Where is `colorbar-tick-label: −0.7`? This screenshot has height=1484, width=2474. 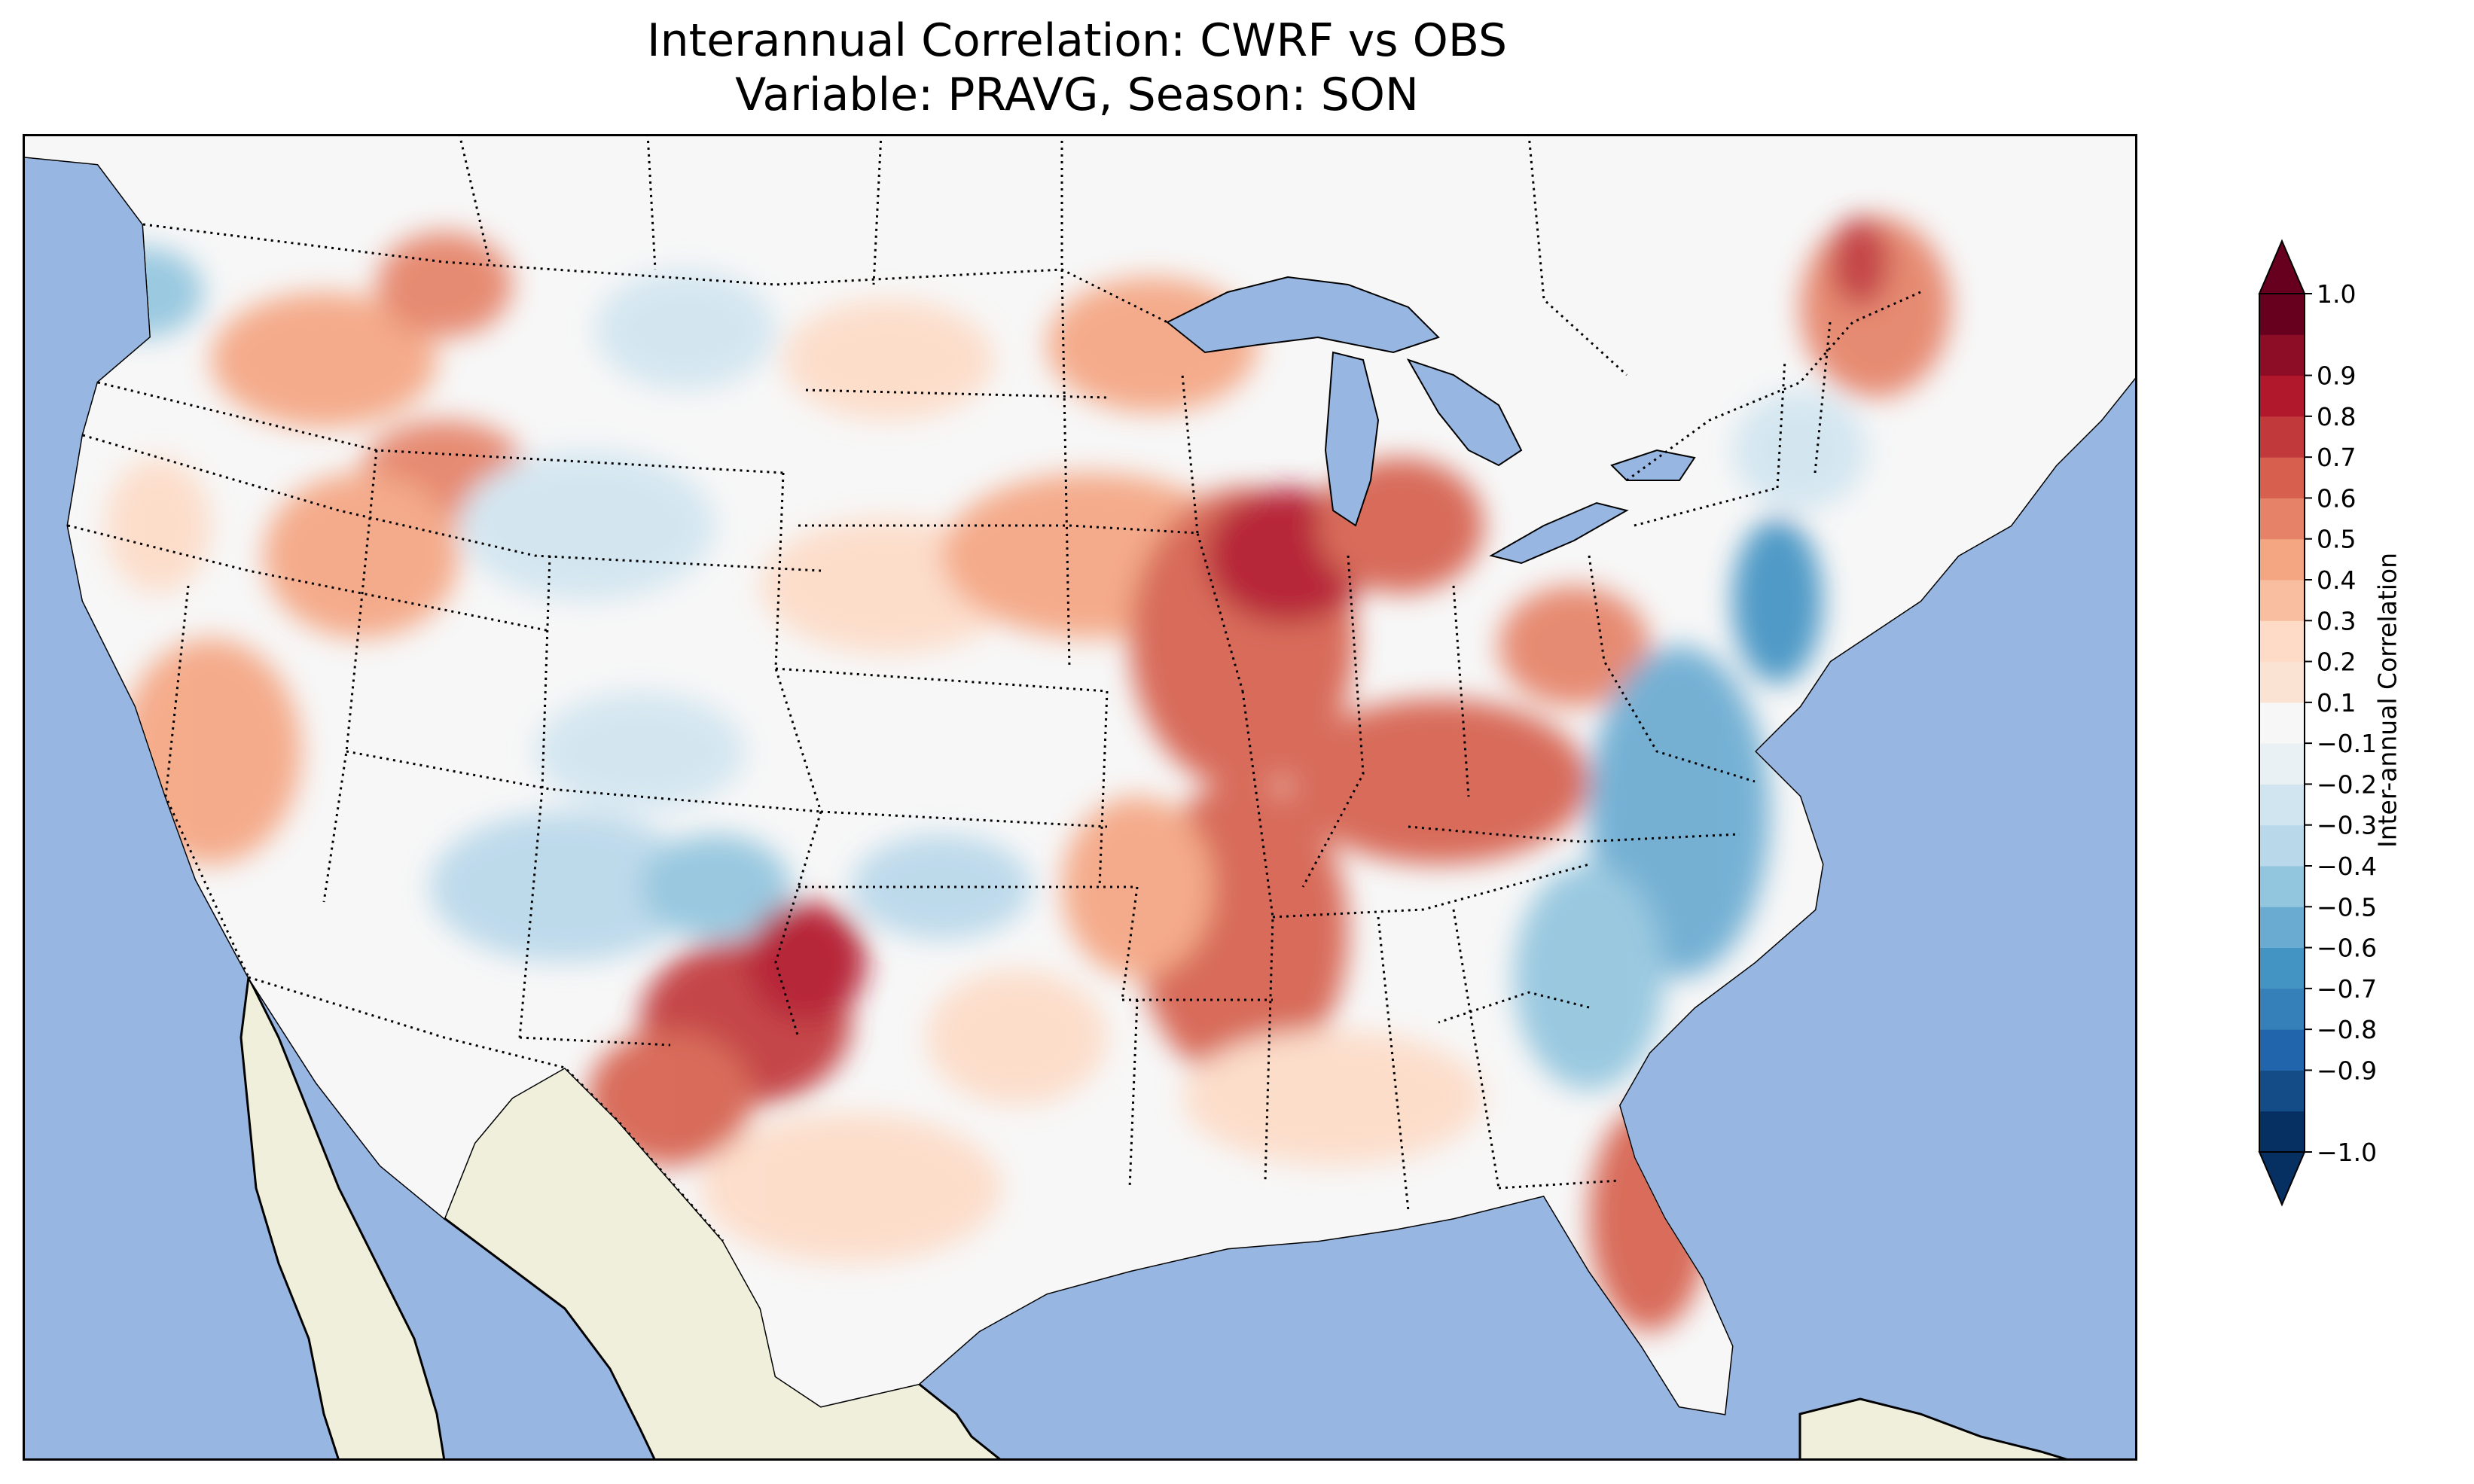
colorbar-tick-label: −0.7 is located at coordinates (2347, 989).